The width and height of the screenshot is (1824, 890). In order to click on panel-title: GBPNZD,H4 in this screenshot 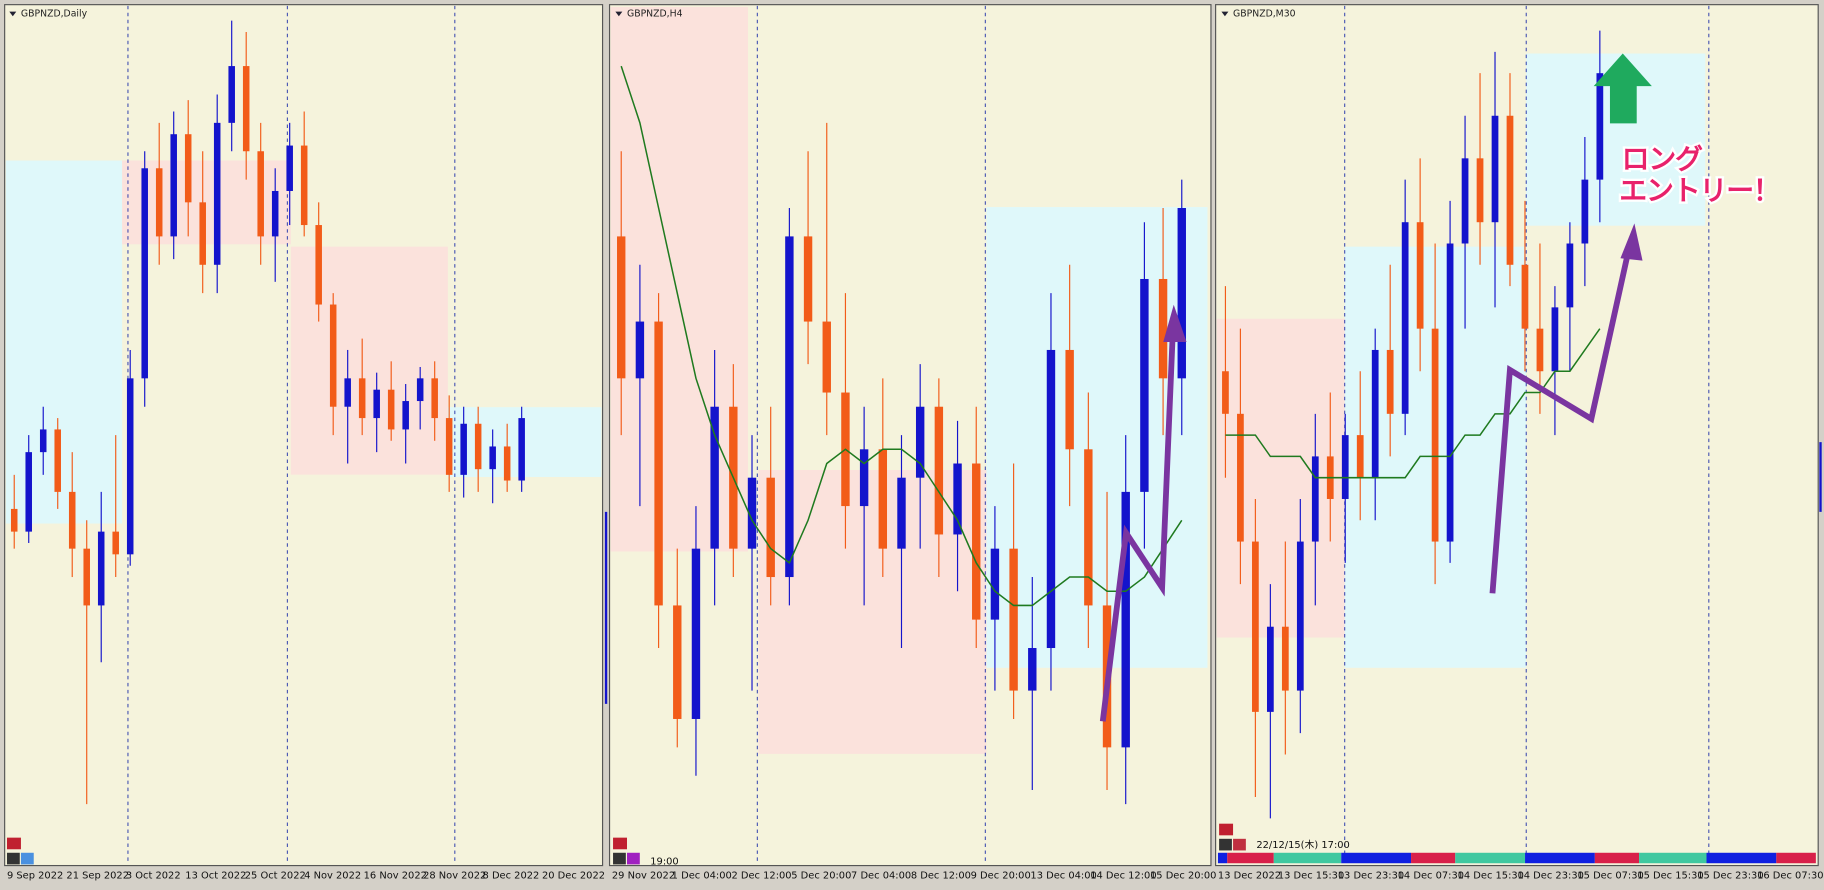, I will do `click(655, 13)`.